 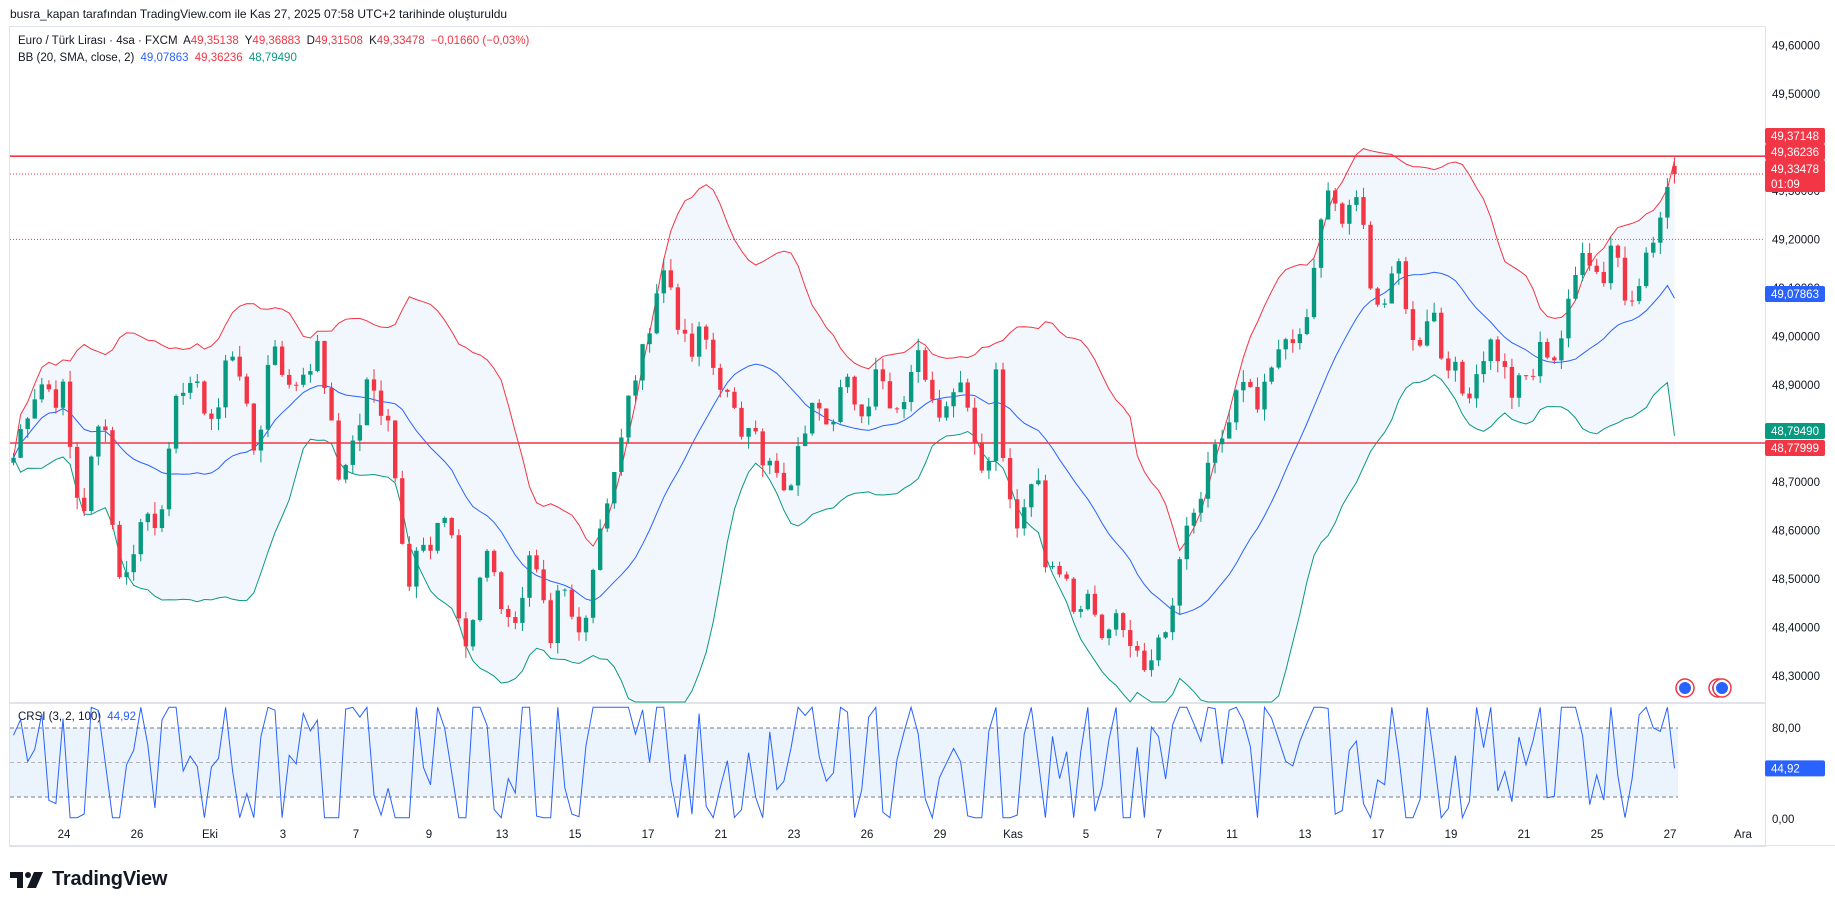 I want to click on bb-lower-price-badge: 48,79490, so click(x=1795, y=431).